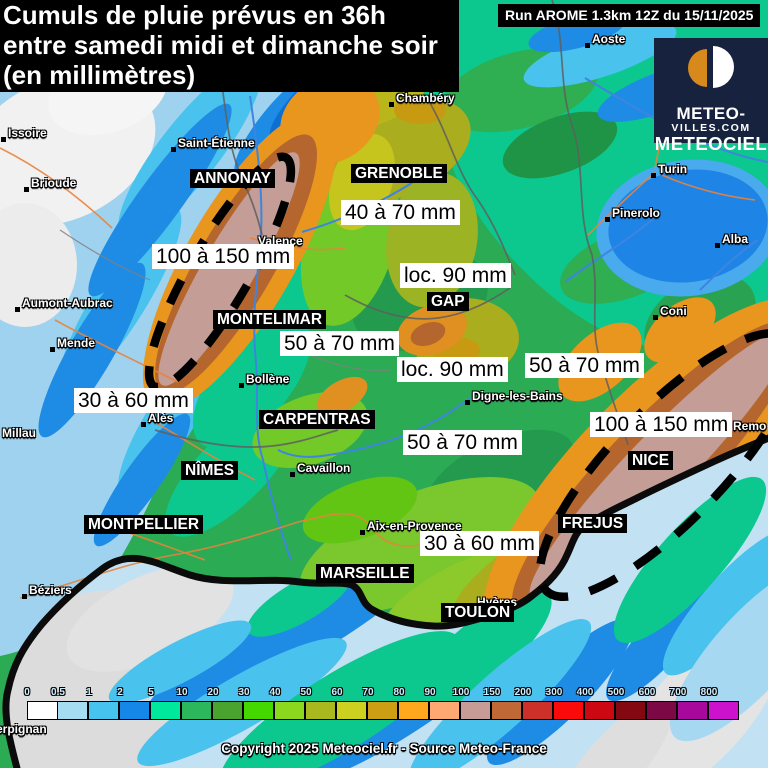 The image size is (768, 768). I want to click on logo-text-meteo: METEO-, so click(711, 113).